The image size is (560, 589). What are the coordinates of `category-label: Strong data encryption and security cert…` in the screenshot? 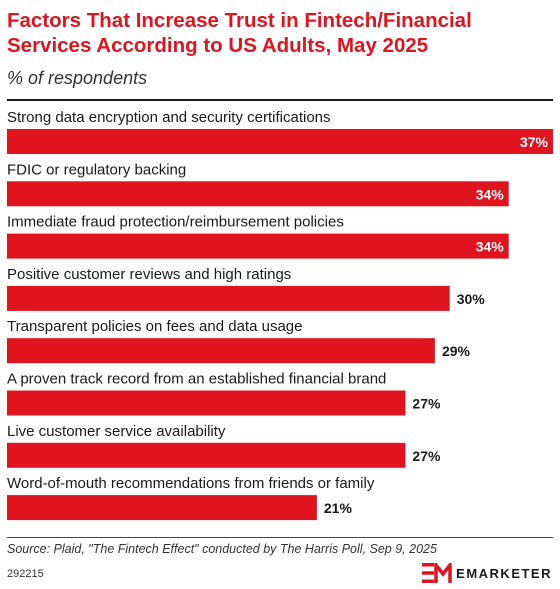 It's located at (169, 117).